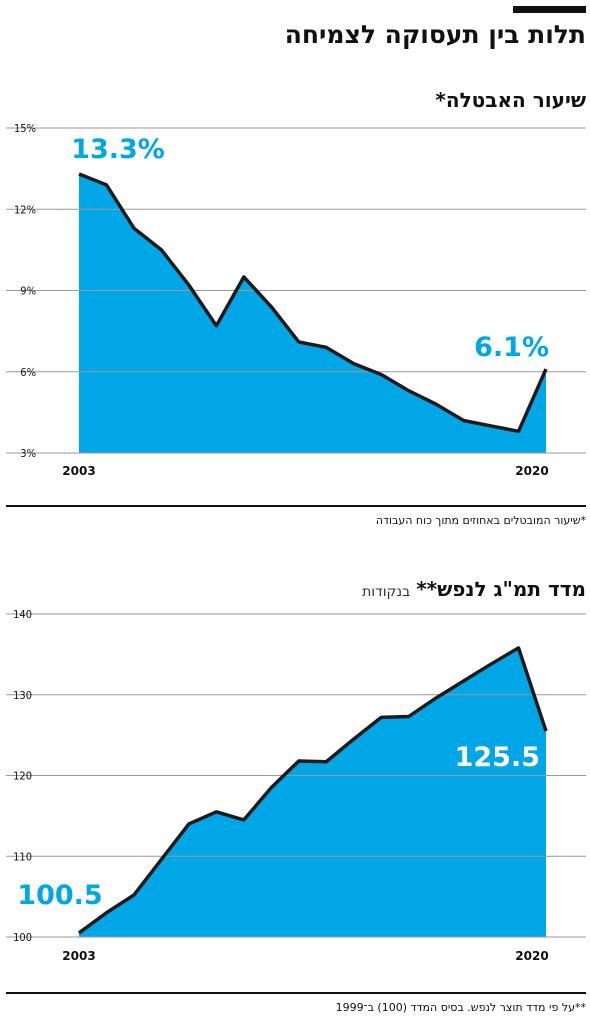 Image resolution: width=590 pixels, height=1021 pixels. Describe the element at coordinates (78, 471) in the screenshot. I see `unemployment-xtick-label-start: 2003` at that location.